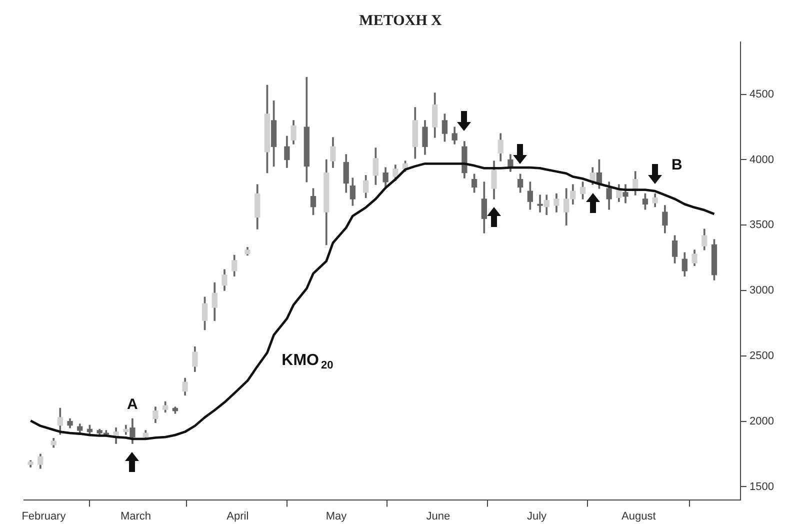 This screenshot has width=785, height=528. Describe the element at coordinates (762, 160) in the screenshot. I see `y-tick-label: 4000` at that location.